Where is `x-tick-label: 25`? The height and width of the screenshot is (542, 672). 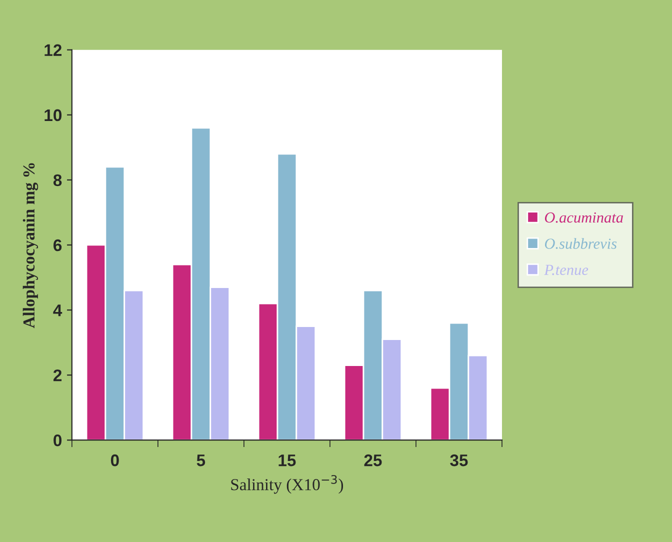
x-tick-label: 25 is located at coordinates (373, 460).